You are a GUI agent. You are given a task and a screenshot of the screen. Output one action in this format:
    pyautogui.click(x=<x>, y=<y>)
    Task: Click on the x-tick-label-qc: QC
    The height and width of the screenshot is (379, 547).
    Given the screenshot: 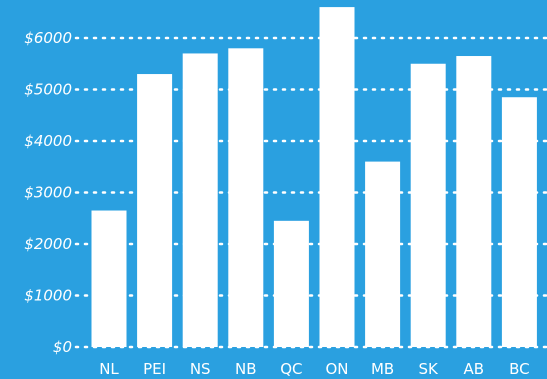 What is the action you would take?
    pyautogui.click(x=291, y=369)
    